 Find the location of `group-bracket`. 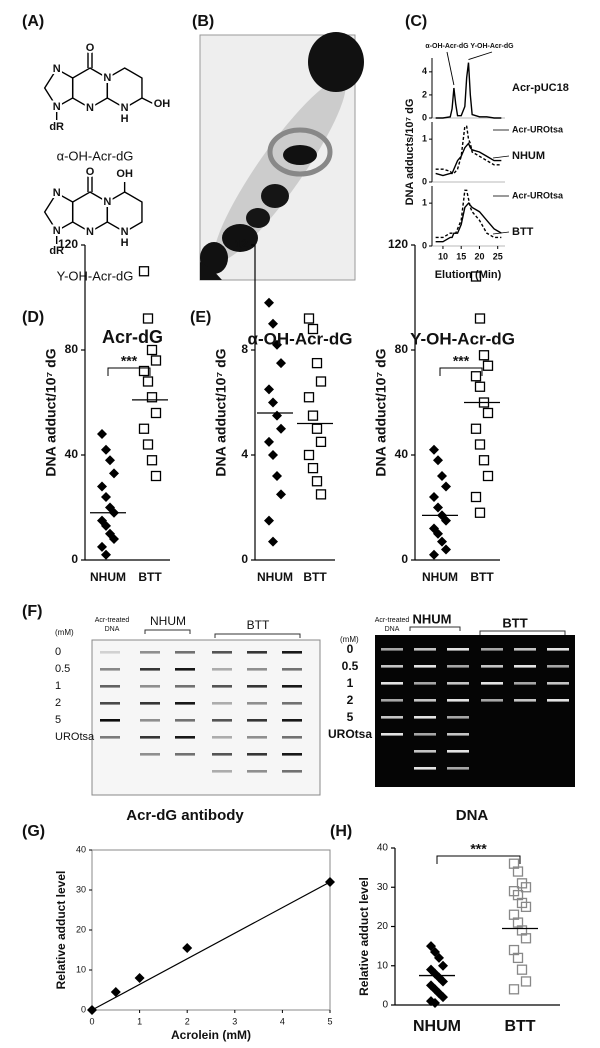

group-bracket is located at coordinates (435, 628).